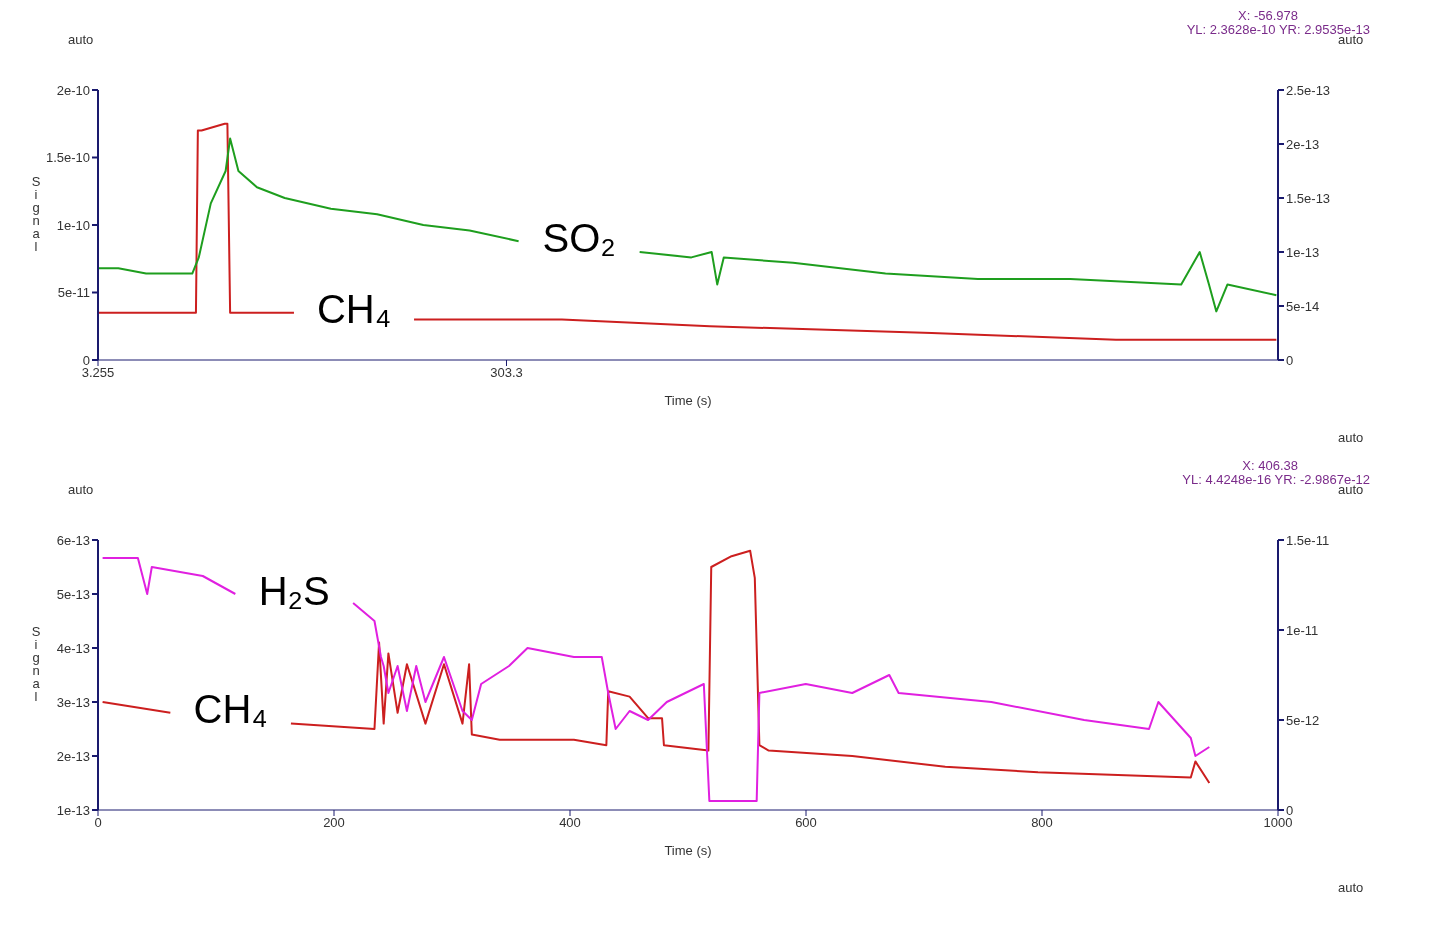  Describe the element at coordinates (73, 594) in the screenshot. I see `y-tick-label: 5e-13` at that location.